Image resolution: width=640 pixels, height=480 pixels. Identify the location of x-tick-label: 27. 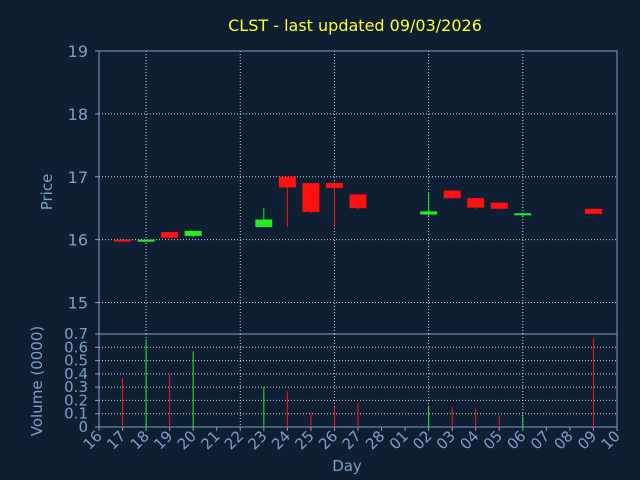
(352, 440).